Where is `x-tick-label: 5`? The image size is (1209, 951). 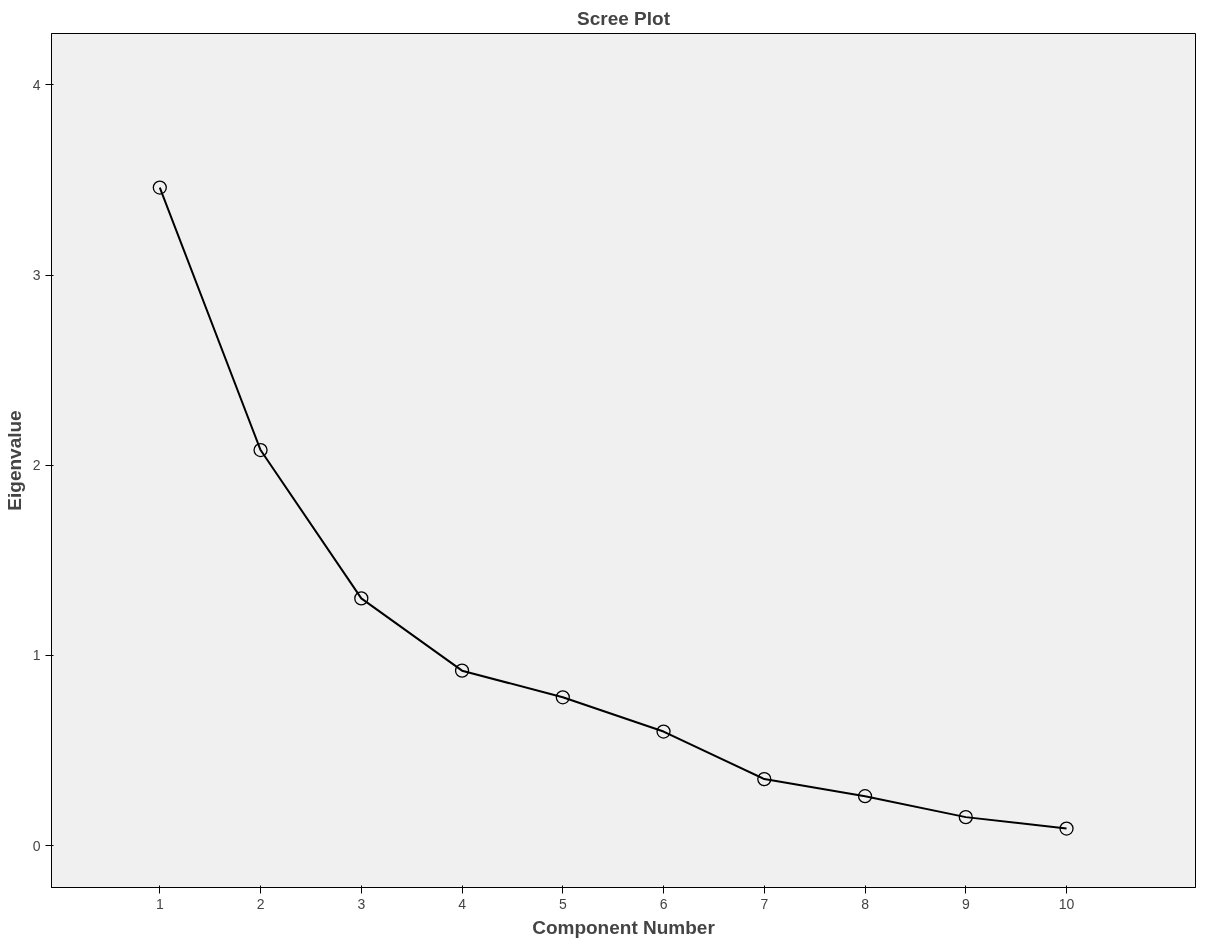
x-tick-label: 5 is located at coordinates (562, 903).